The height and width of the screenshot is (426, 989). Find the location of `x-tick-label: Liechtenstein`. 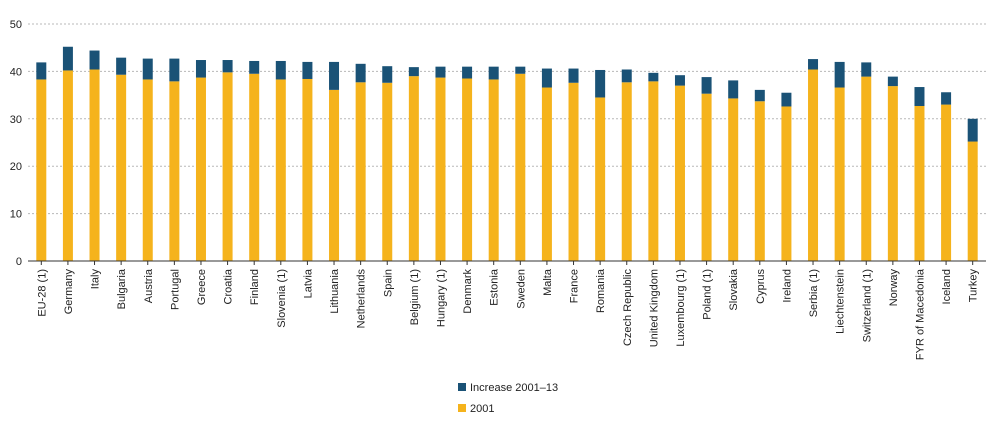

x-tick-label: Liechtenstein is located at coordinates (841, 301).